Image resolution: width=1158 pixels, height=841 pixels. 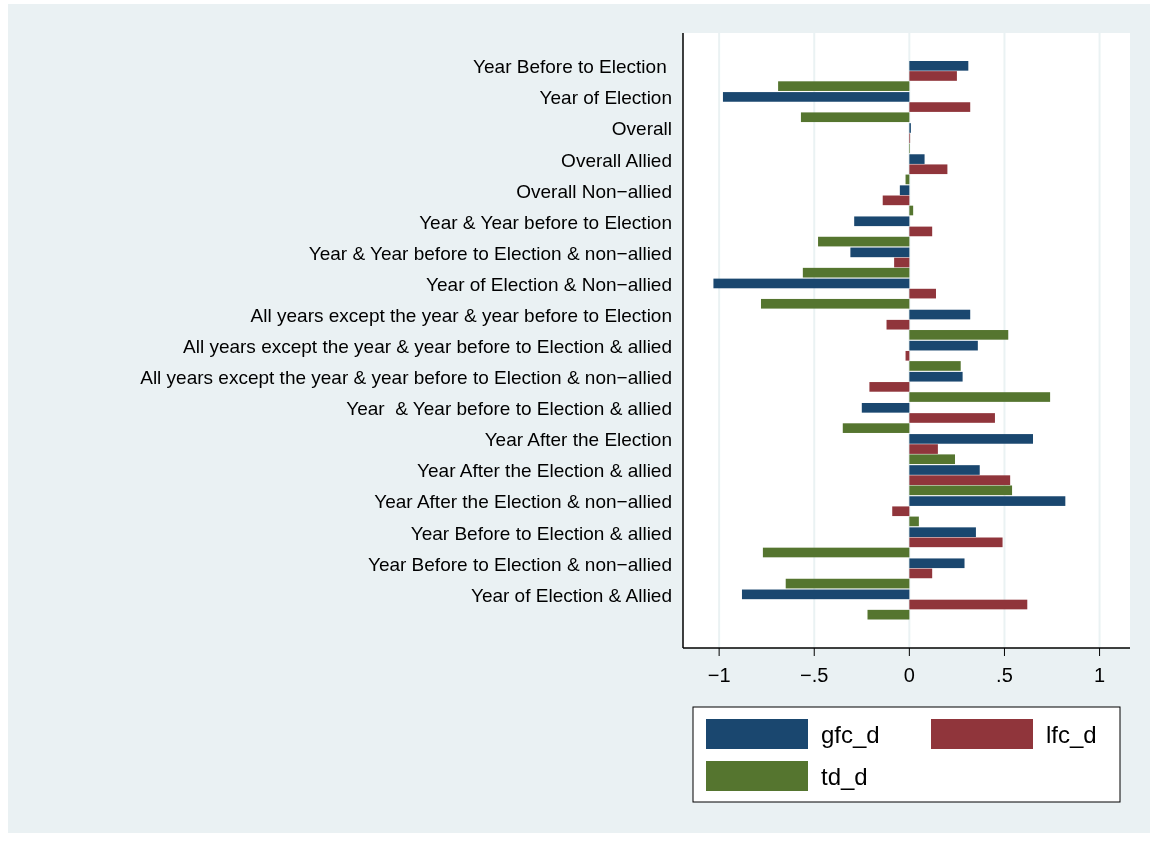 I want to click on legend-label: lfc_d, so click(x=1071, y=734).